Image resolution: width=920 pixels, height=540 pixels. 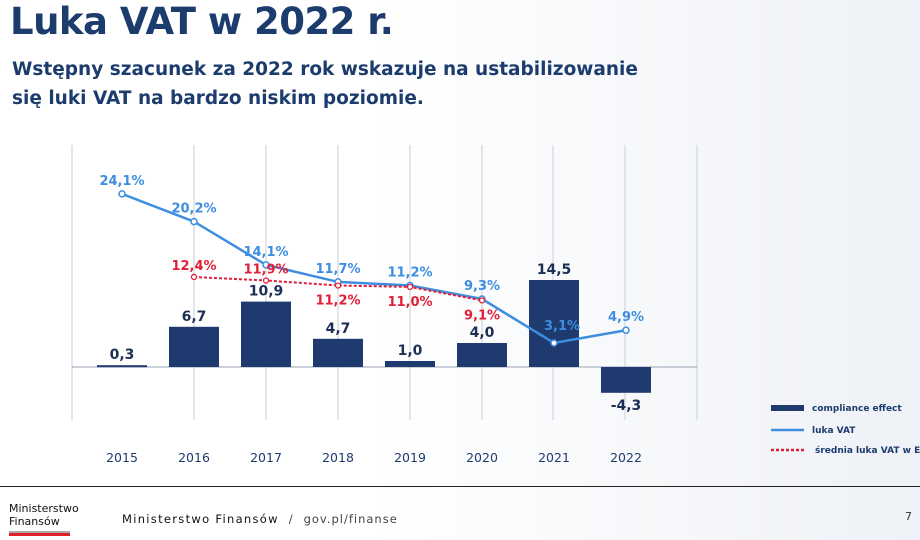 What do you see at coordinates (338, 329) in the screenshot?
I see `bar-label: 4,7` at bounding box center [338, 329].